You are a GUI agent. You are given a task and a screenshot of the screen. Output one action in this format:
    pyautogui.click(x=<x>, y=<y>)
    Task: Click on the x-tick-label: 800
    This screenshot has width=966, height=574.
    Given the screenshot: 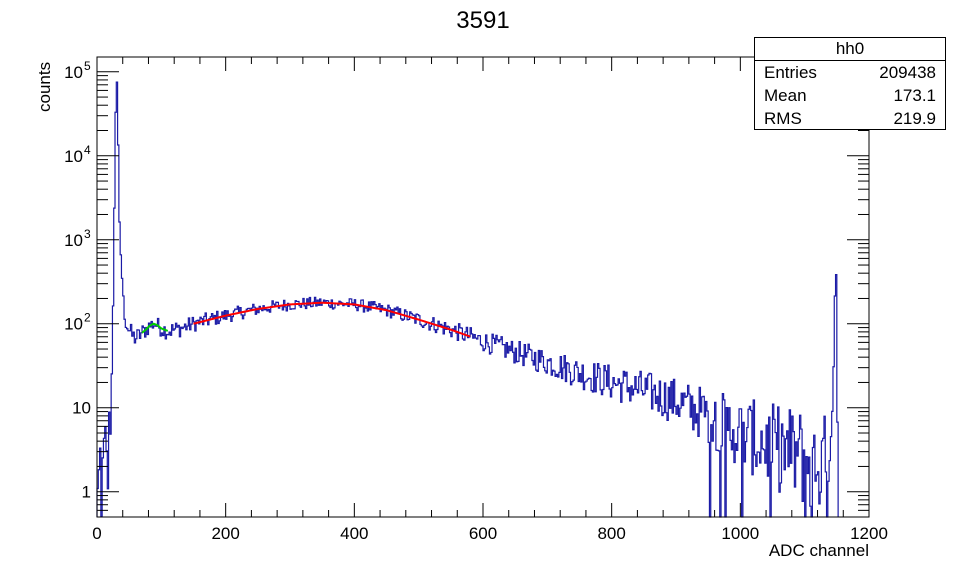 What is the action you would take?
    pyautogui.click(x=611, y=533)
    